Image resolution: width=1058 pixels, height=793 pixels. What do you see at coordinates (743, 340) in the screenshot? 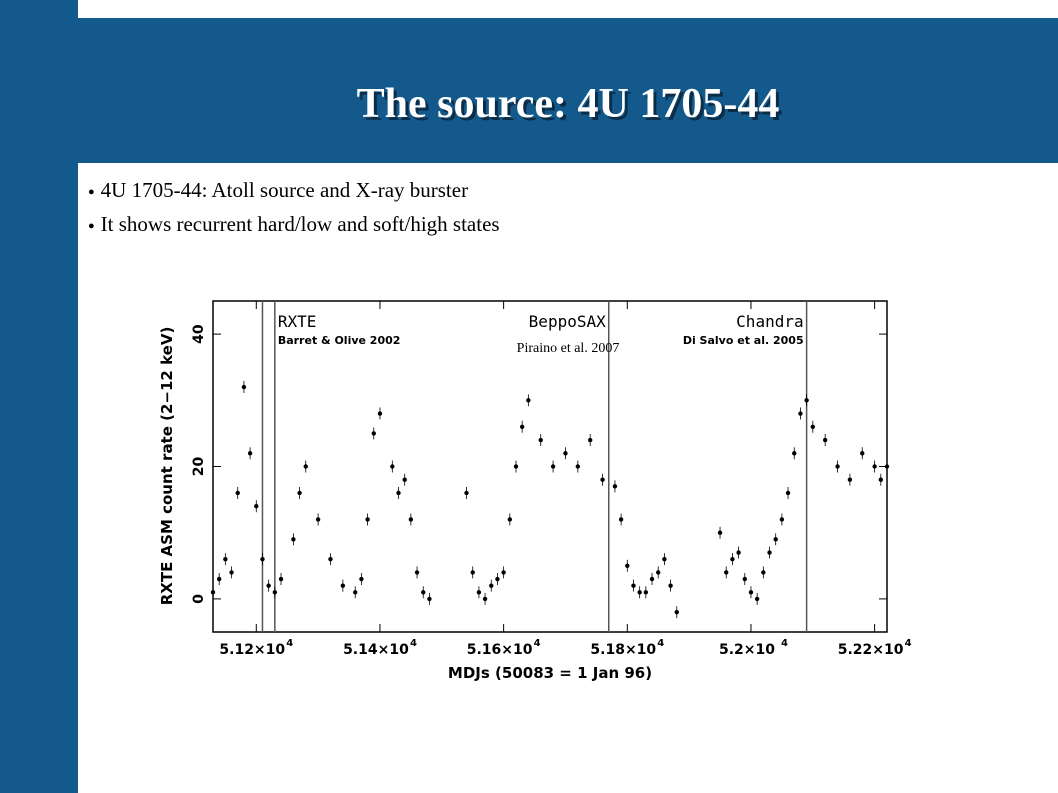
I see `observation-reference-label: Di Salvo et al. 2005` at bounding box center [743, 340].